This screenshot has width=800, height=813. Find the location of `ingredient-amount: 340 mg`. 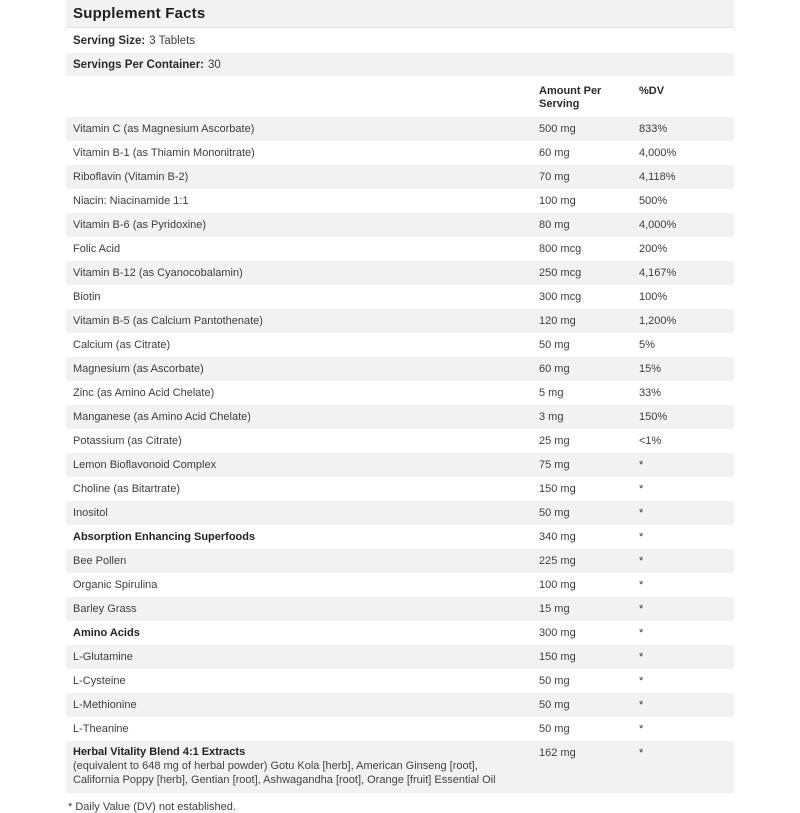

ingredient-amount: 340 mg is located at coordinates (557, 537).